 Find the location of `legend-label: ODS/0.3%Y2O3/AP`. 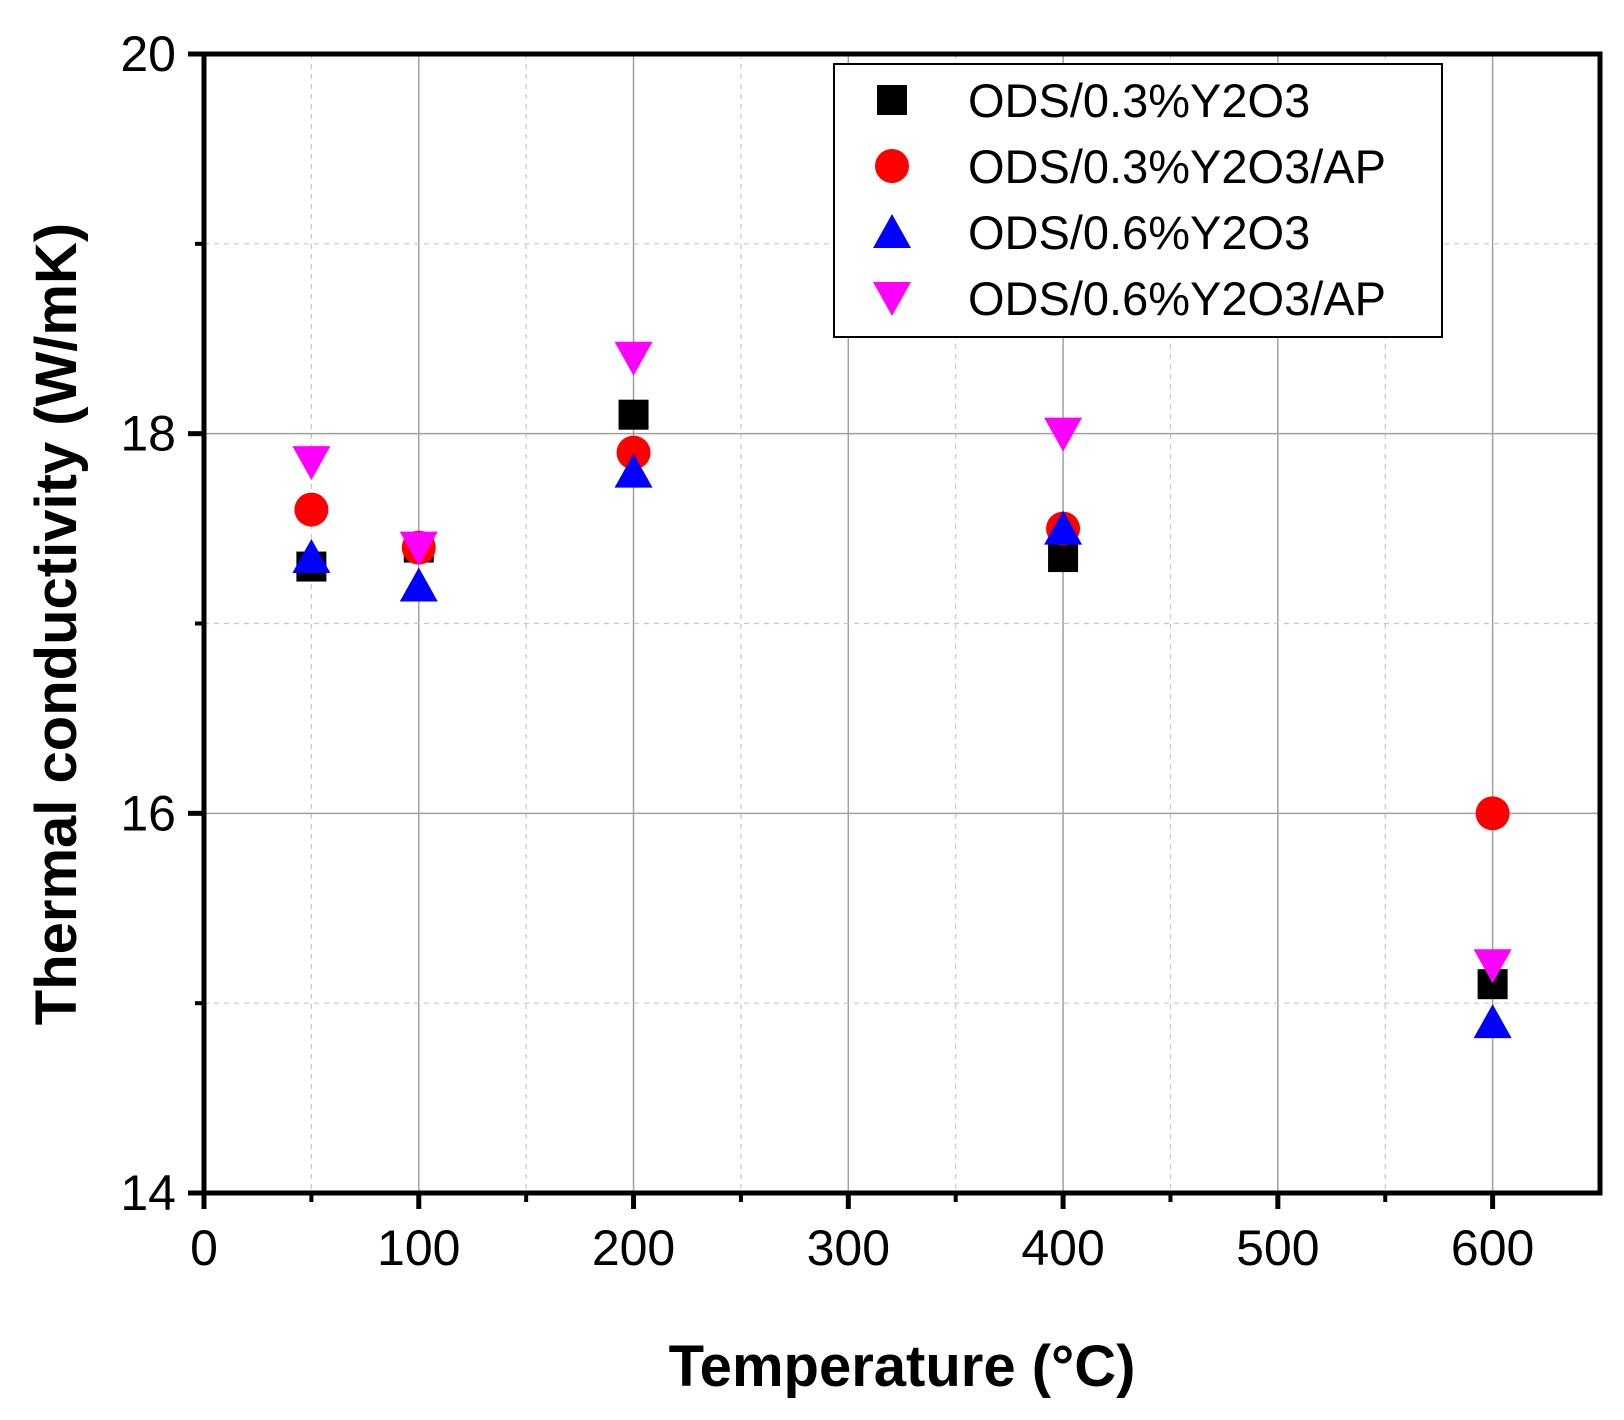

legend-label: ODS/0.3%Y2O3/AP is located at coordinates (1177, 166).